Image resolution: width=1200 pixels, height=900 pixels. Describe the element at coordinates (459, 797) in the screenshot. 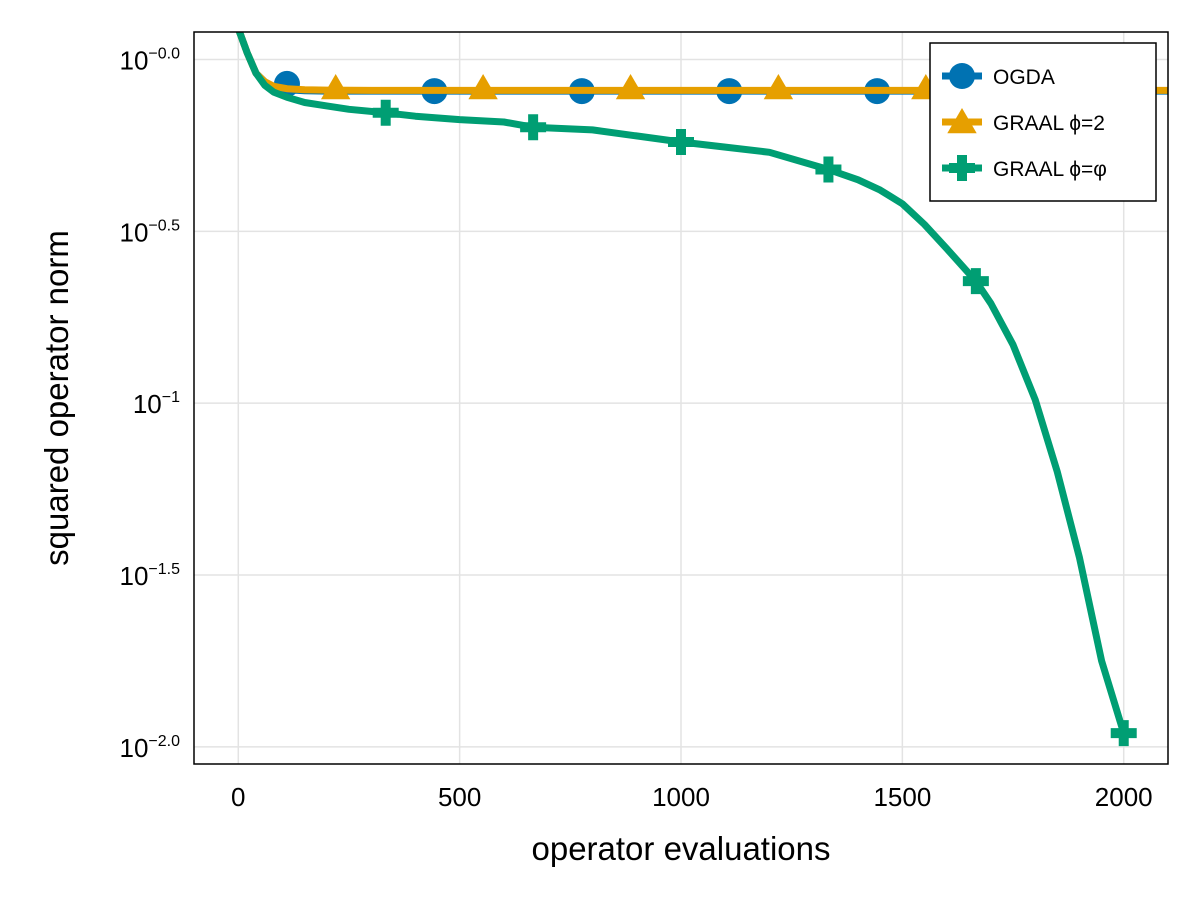

I see `x-tick-label: 500` at that location.